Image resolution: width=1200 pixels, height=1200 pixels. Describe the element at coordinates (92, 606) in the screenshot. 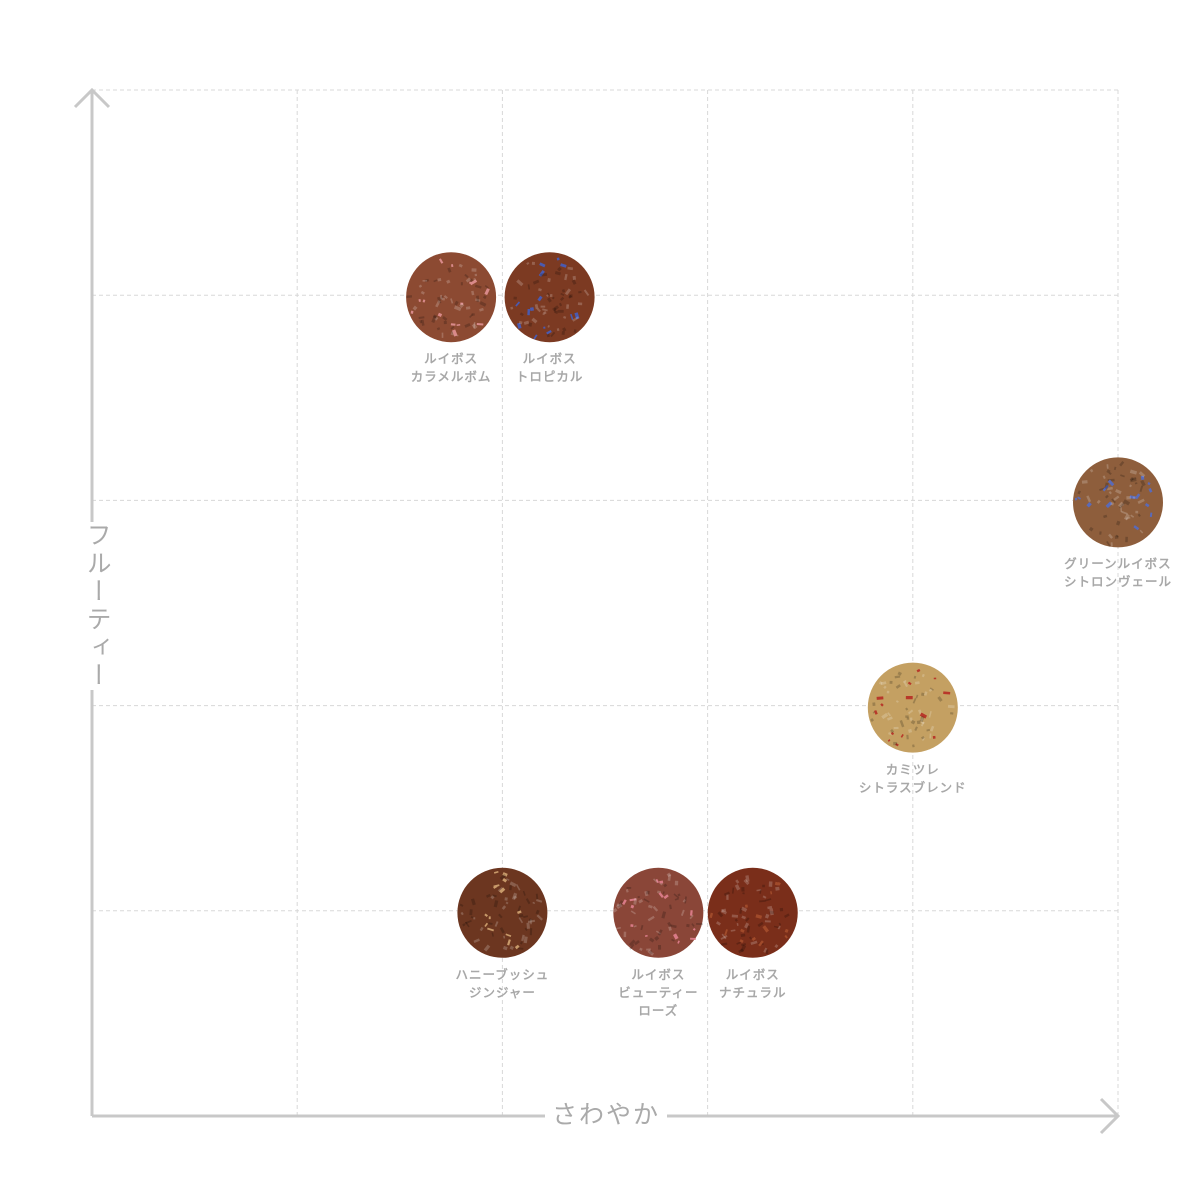

I see `y-axis-label: フルーティー` at that location.